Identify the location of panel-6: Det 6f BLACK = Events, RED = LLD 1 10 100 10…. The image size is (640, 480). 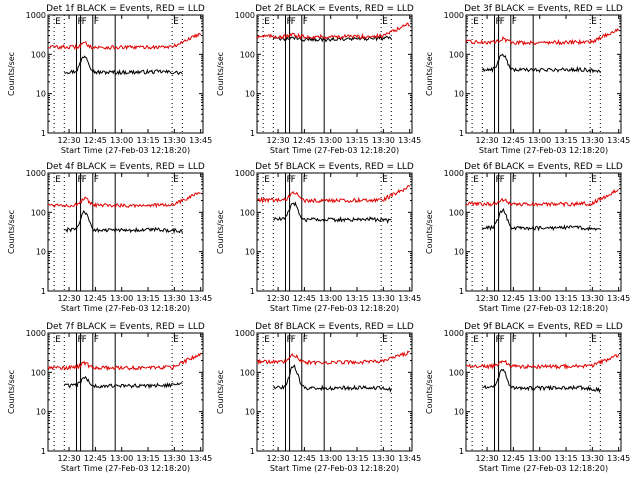
(527, 237).